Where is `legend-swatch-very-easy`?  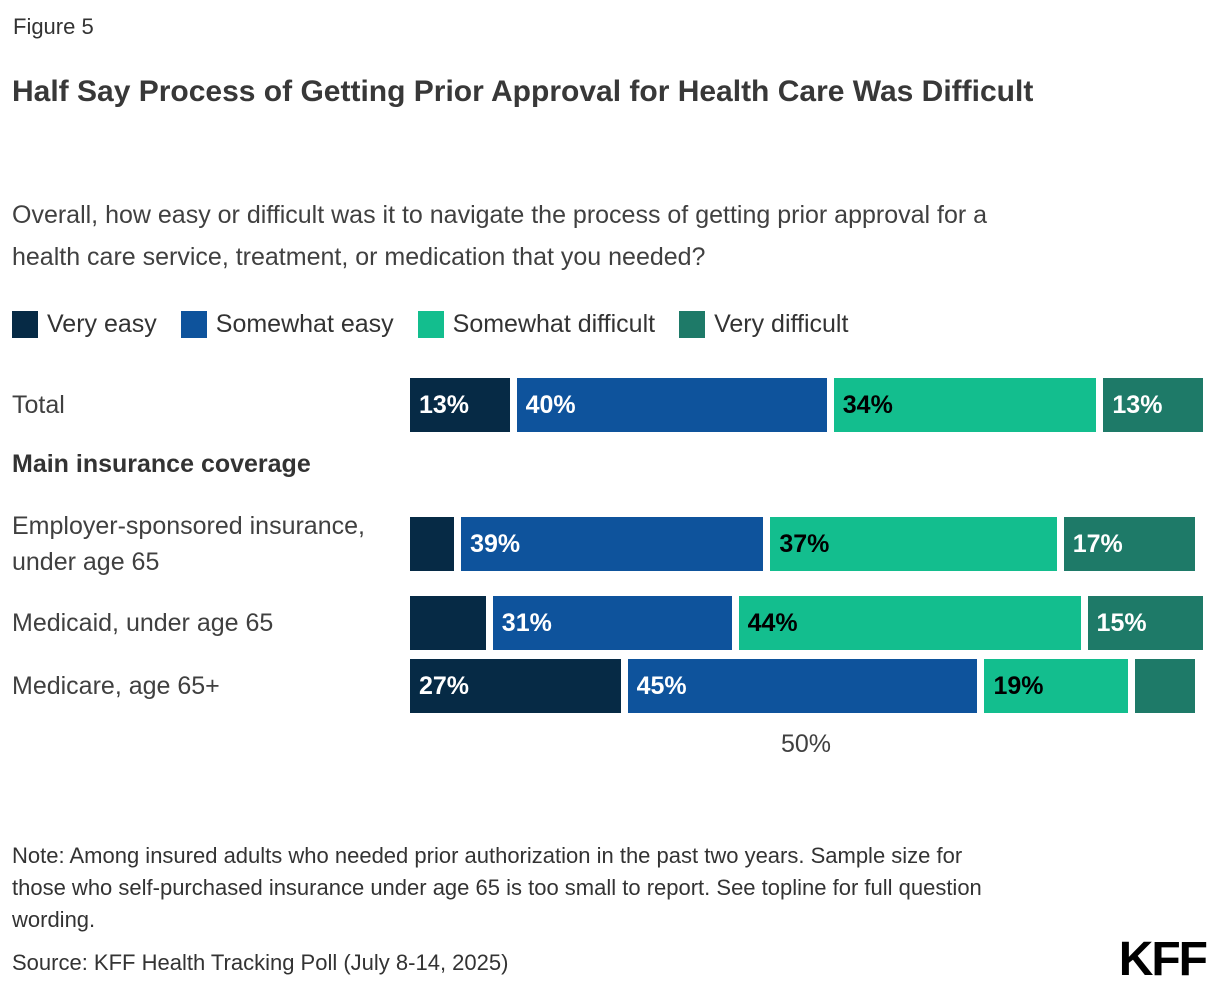 legend-swatch-very-easy is located at coordinates (25, 324).